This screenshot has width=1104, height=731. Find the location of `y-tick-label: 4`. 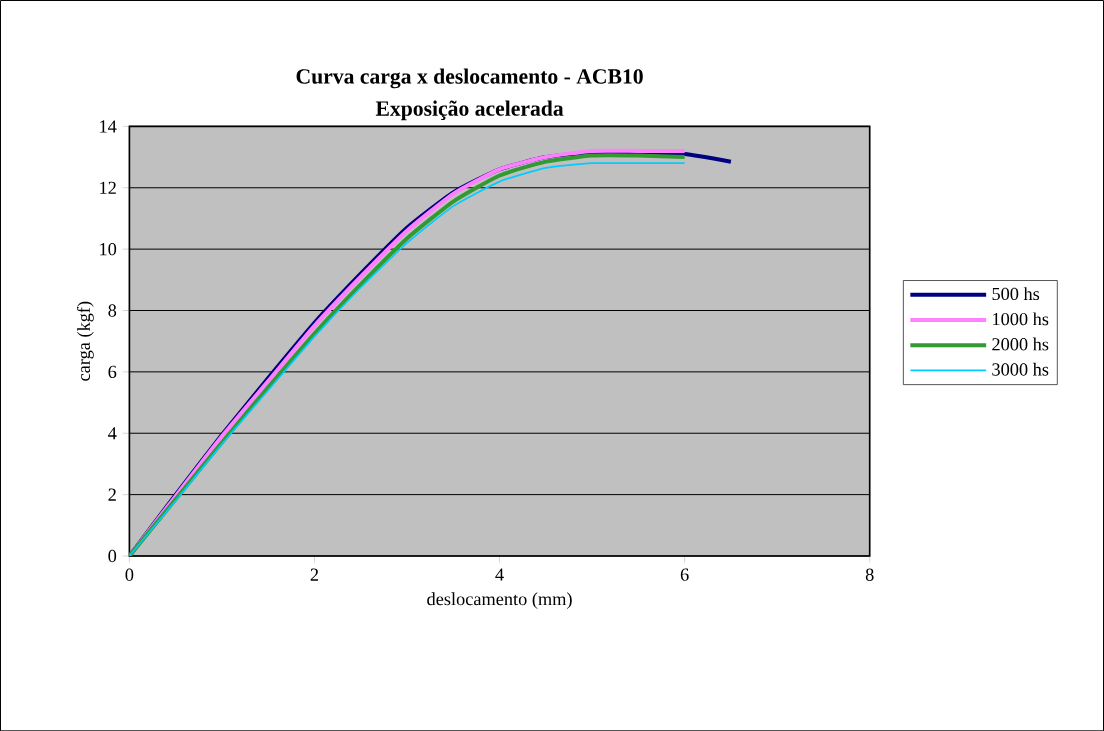

y-tick-label: 4 is located at coordinates (112, 433).